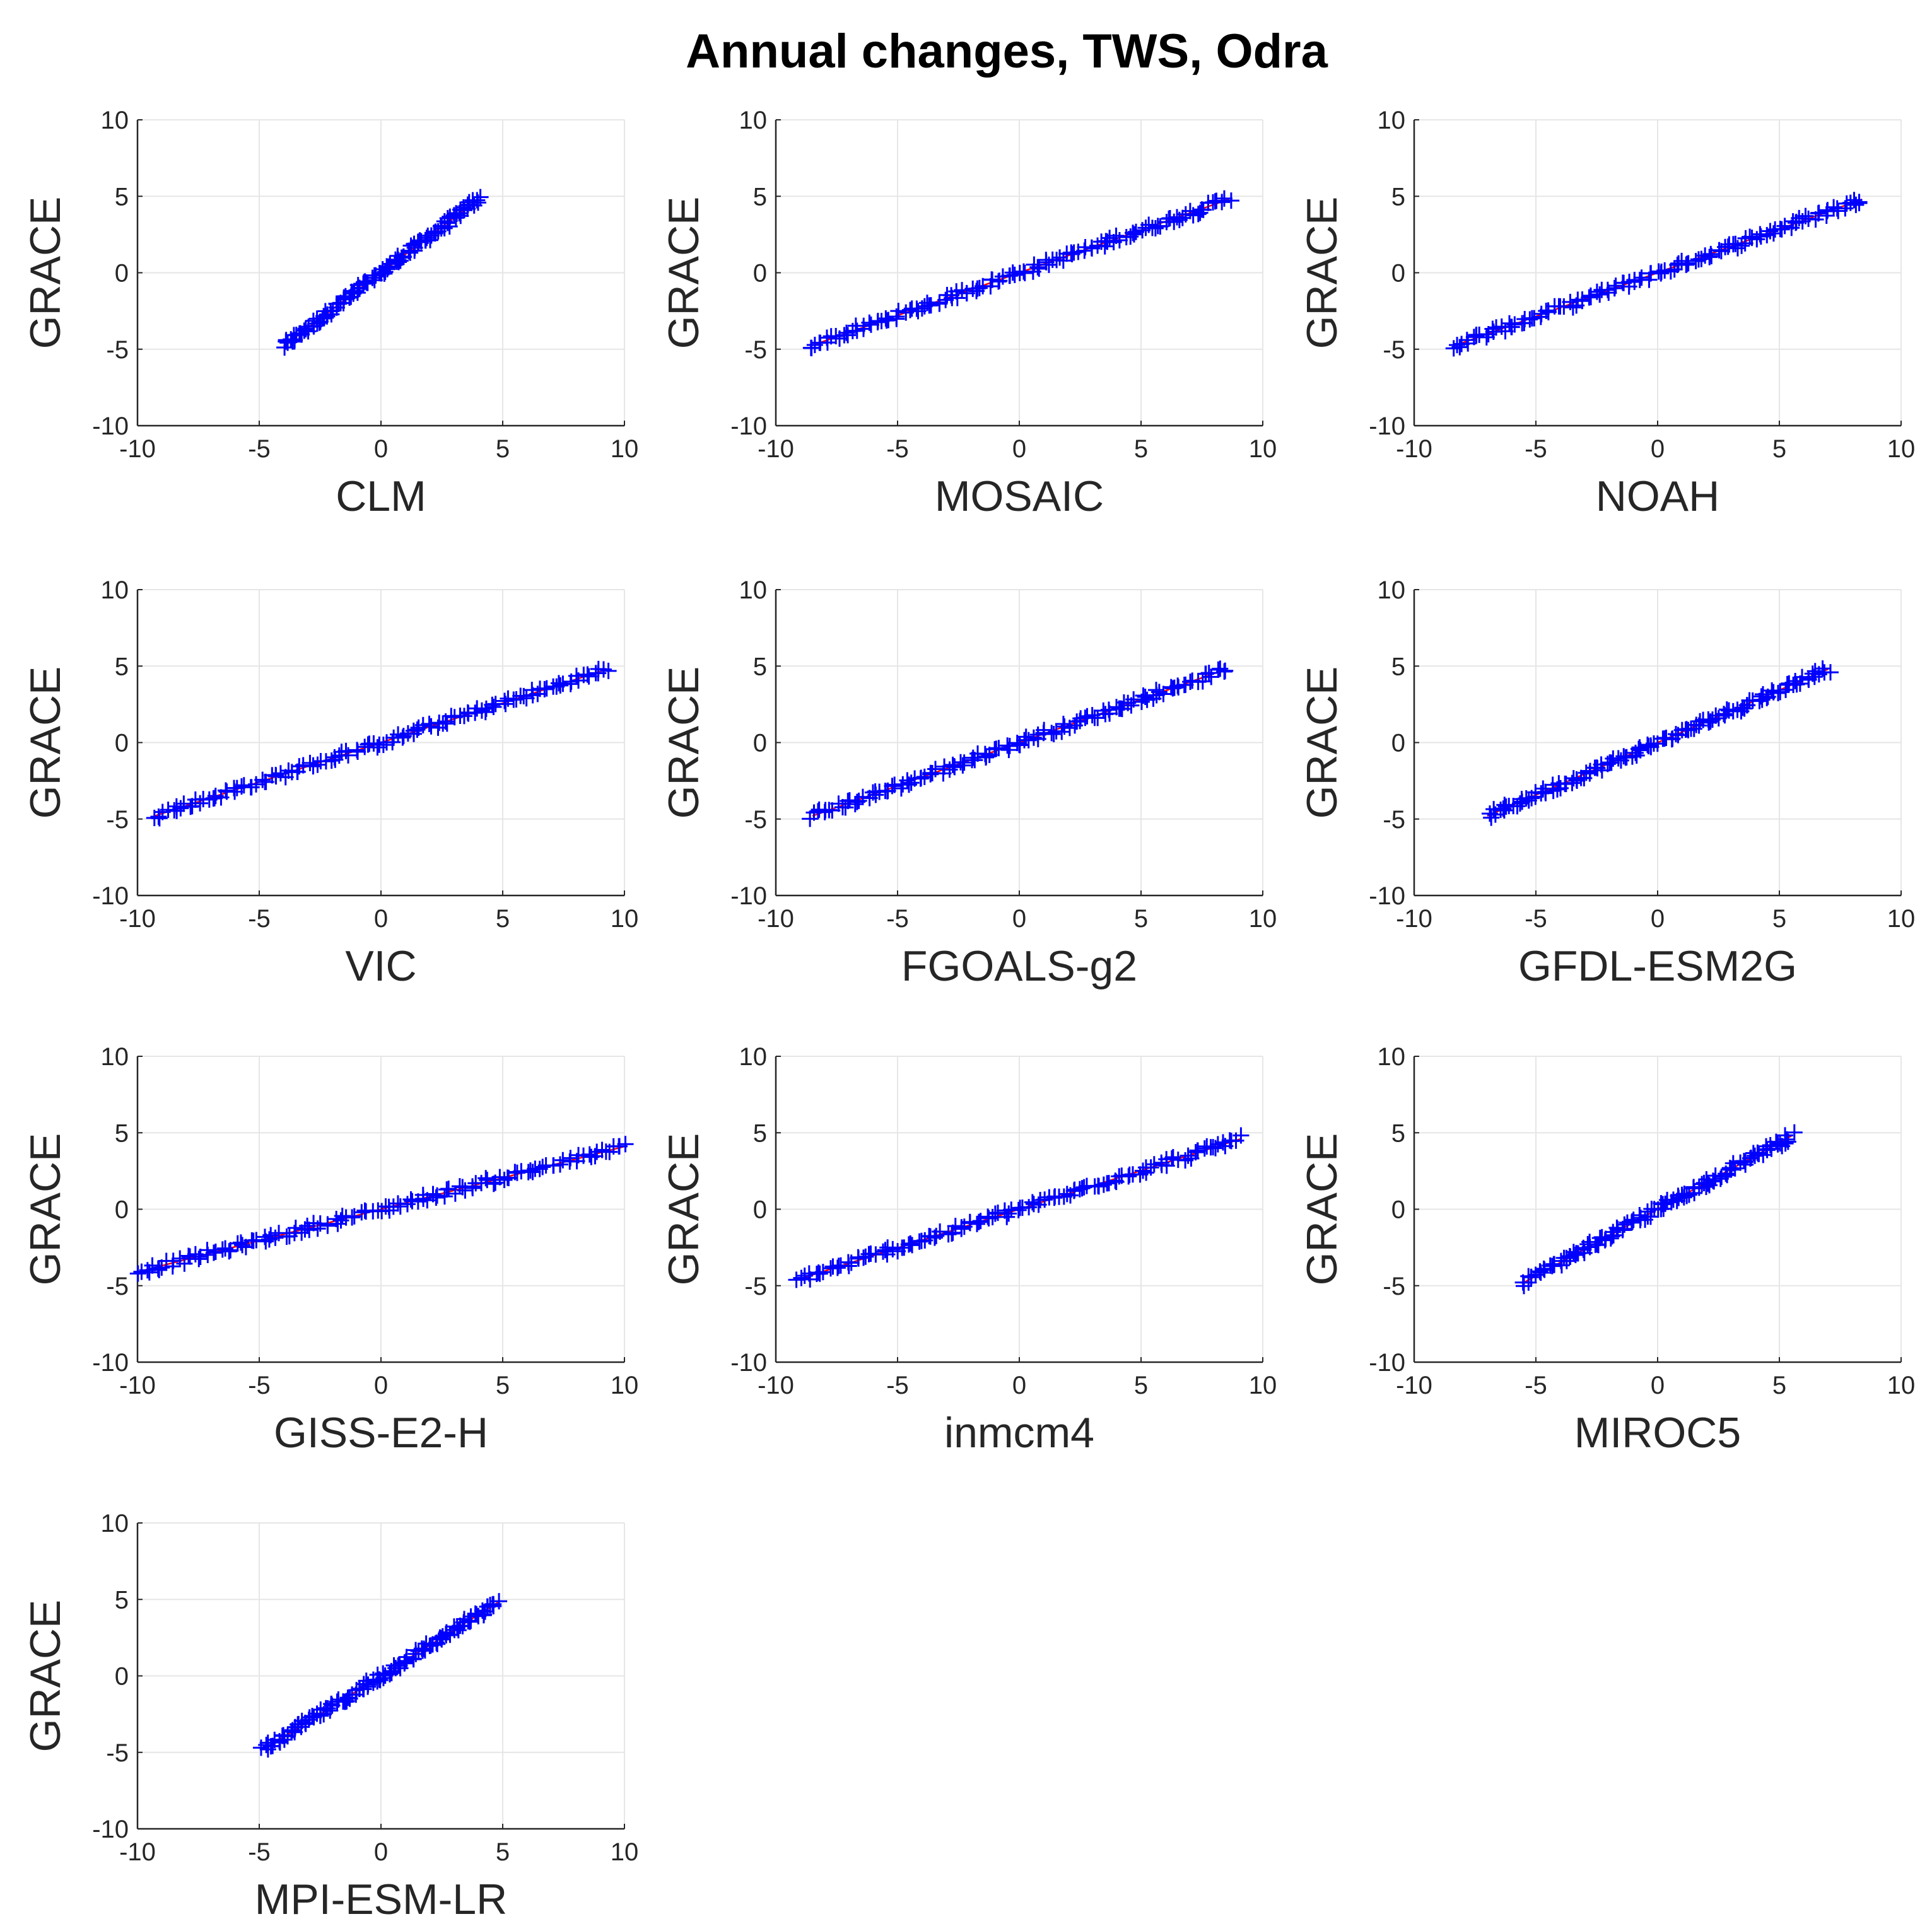 The height and width of the screenshot is (1919, 1932). Describe the element at coordinates (1901, 449) in the screenshot. I see `x-tick-label: 10` at that location.